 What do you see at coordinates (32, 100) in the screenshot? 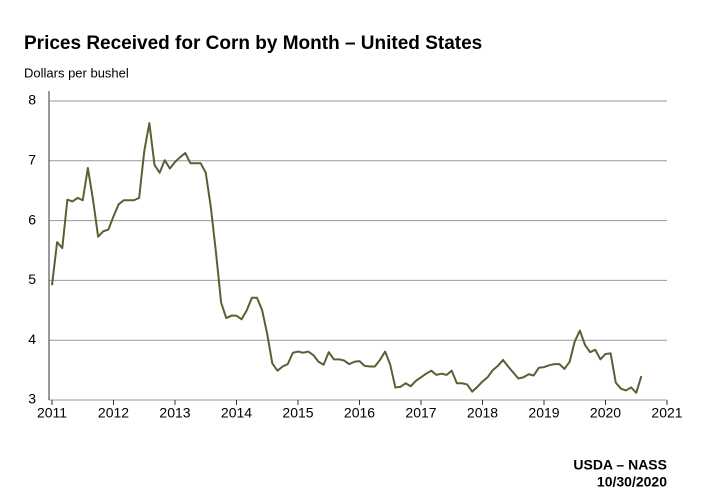
I see `y-tick-label: 8` at bounding box center [32, 100].